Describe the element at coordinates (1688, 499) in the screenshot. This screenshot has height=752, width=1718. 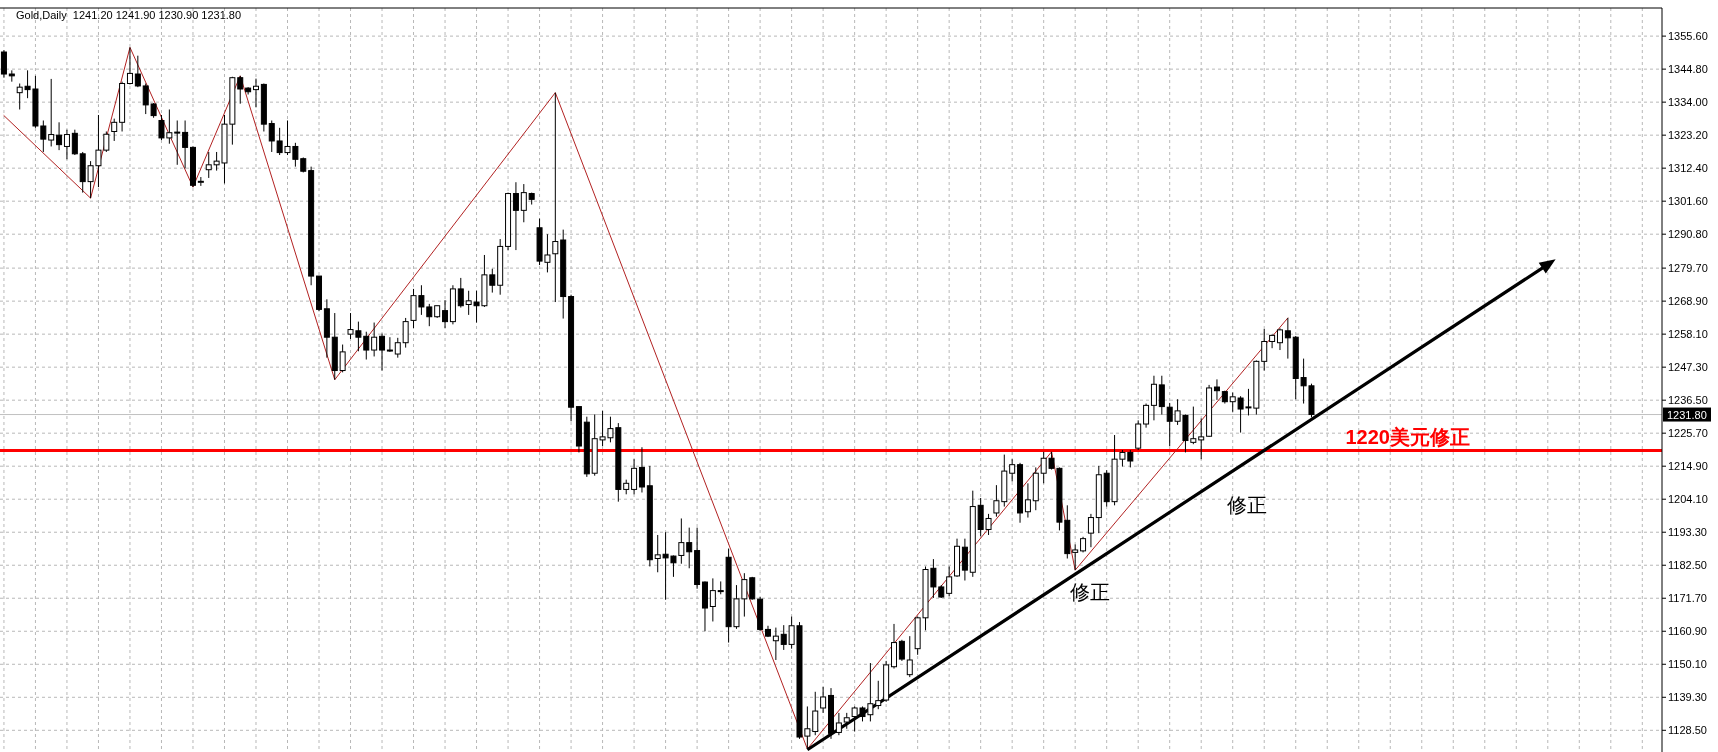
I see `y-tick-label: 1204.10` at that location.